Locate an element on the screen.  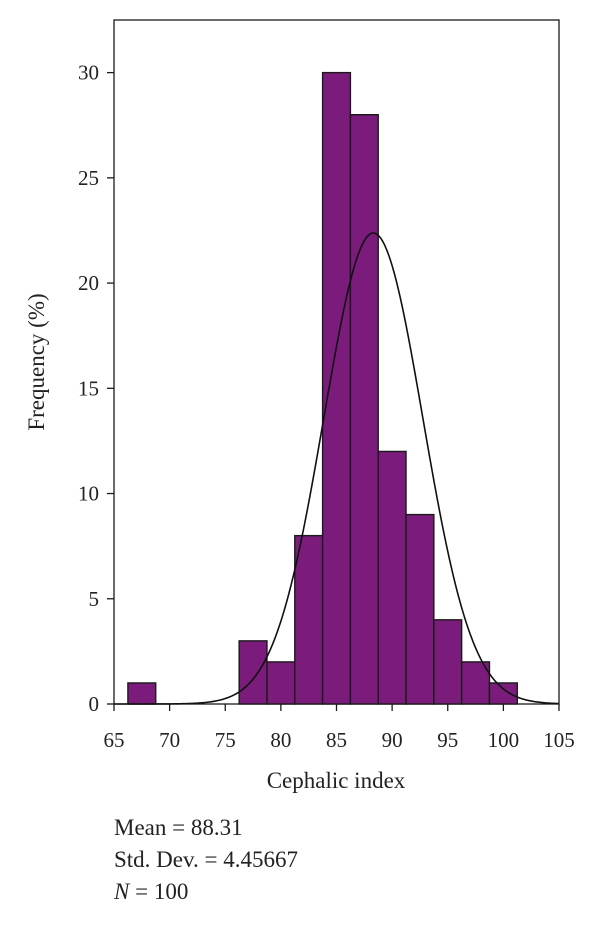
x-tick-label: 70 is located at coordinates (169, 740).